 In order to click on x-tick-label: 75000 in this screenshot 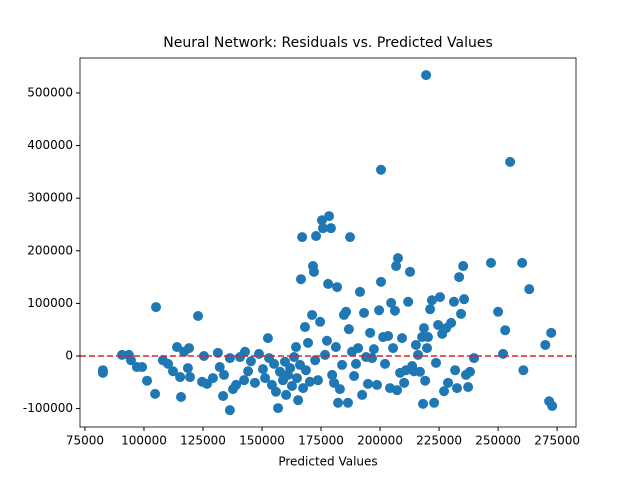, I will do `click(85, 441)`.